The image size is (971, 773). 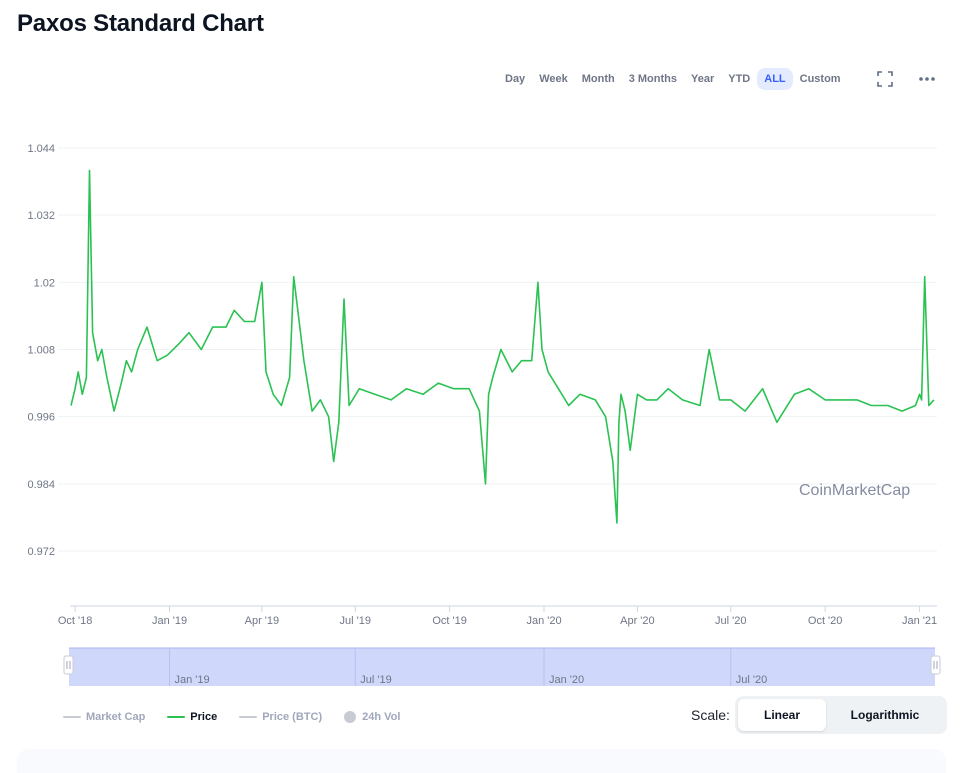 I want to click on navigator-label: Jul '20, so click(x=751, y=680).